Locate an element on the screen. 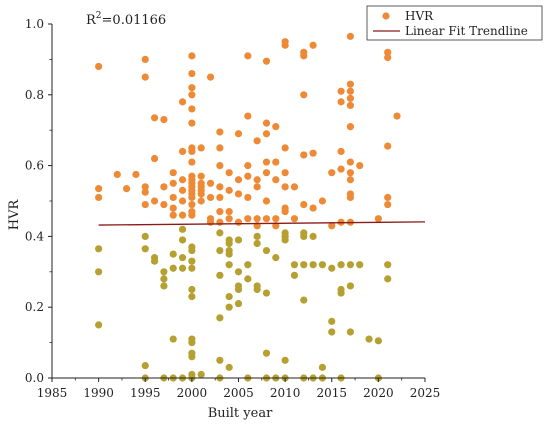 The width and height of the screenshot is (550, 425). legend: HVR Linear Fit Trendline is located at coordinates (454, 23).